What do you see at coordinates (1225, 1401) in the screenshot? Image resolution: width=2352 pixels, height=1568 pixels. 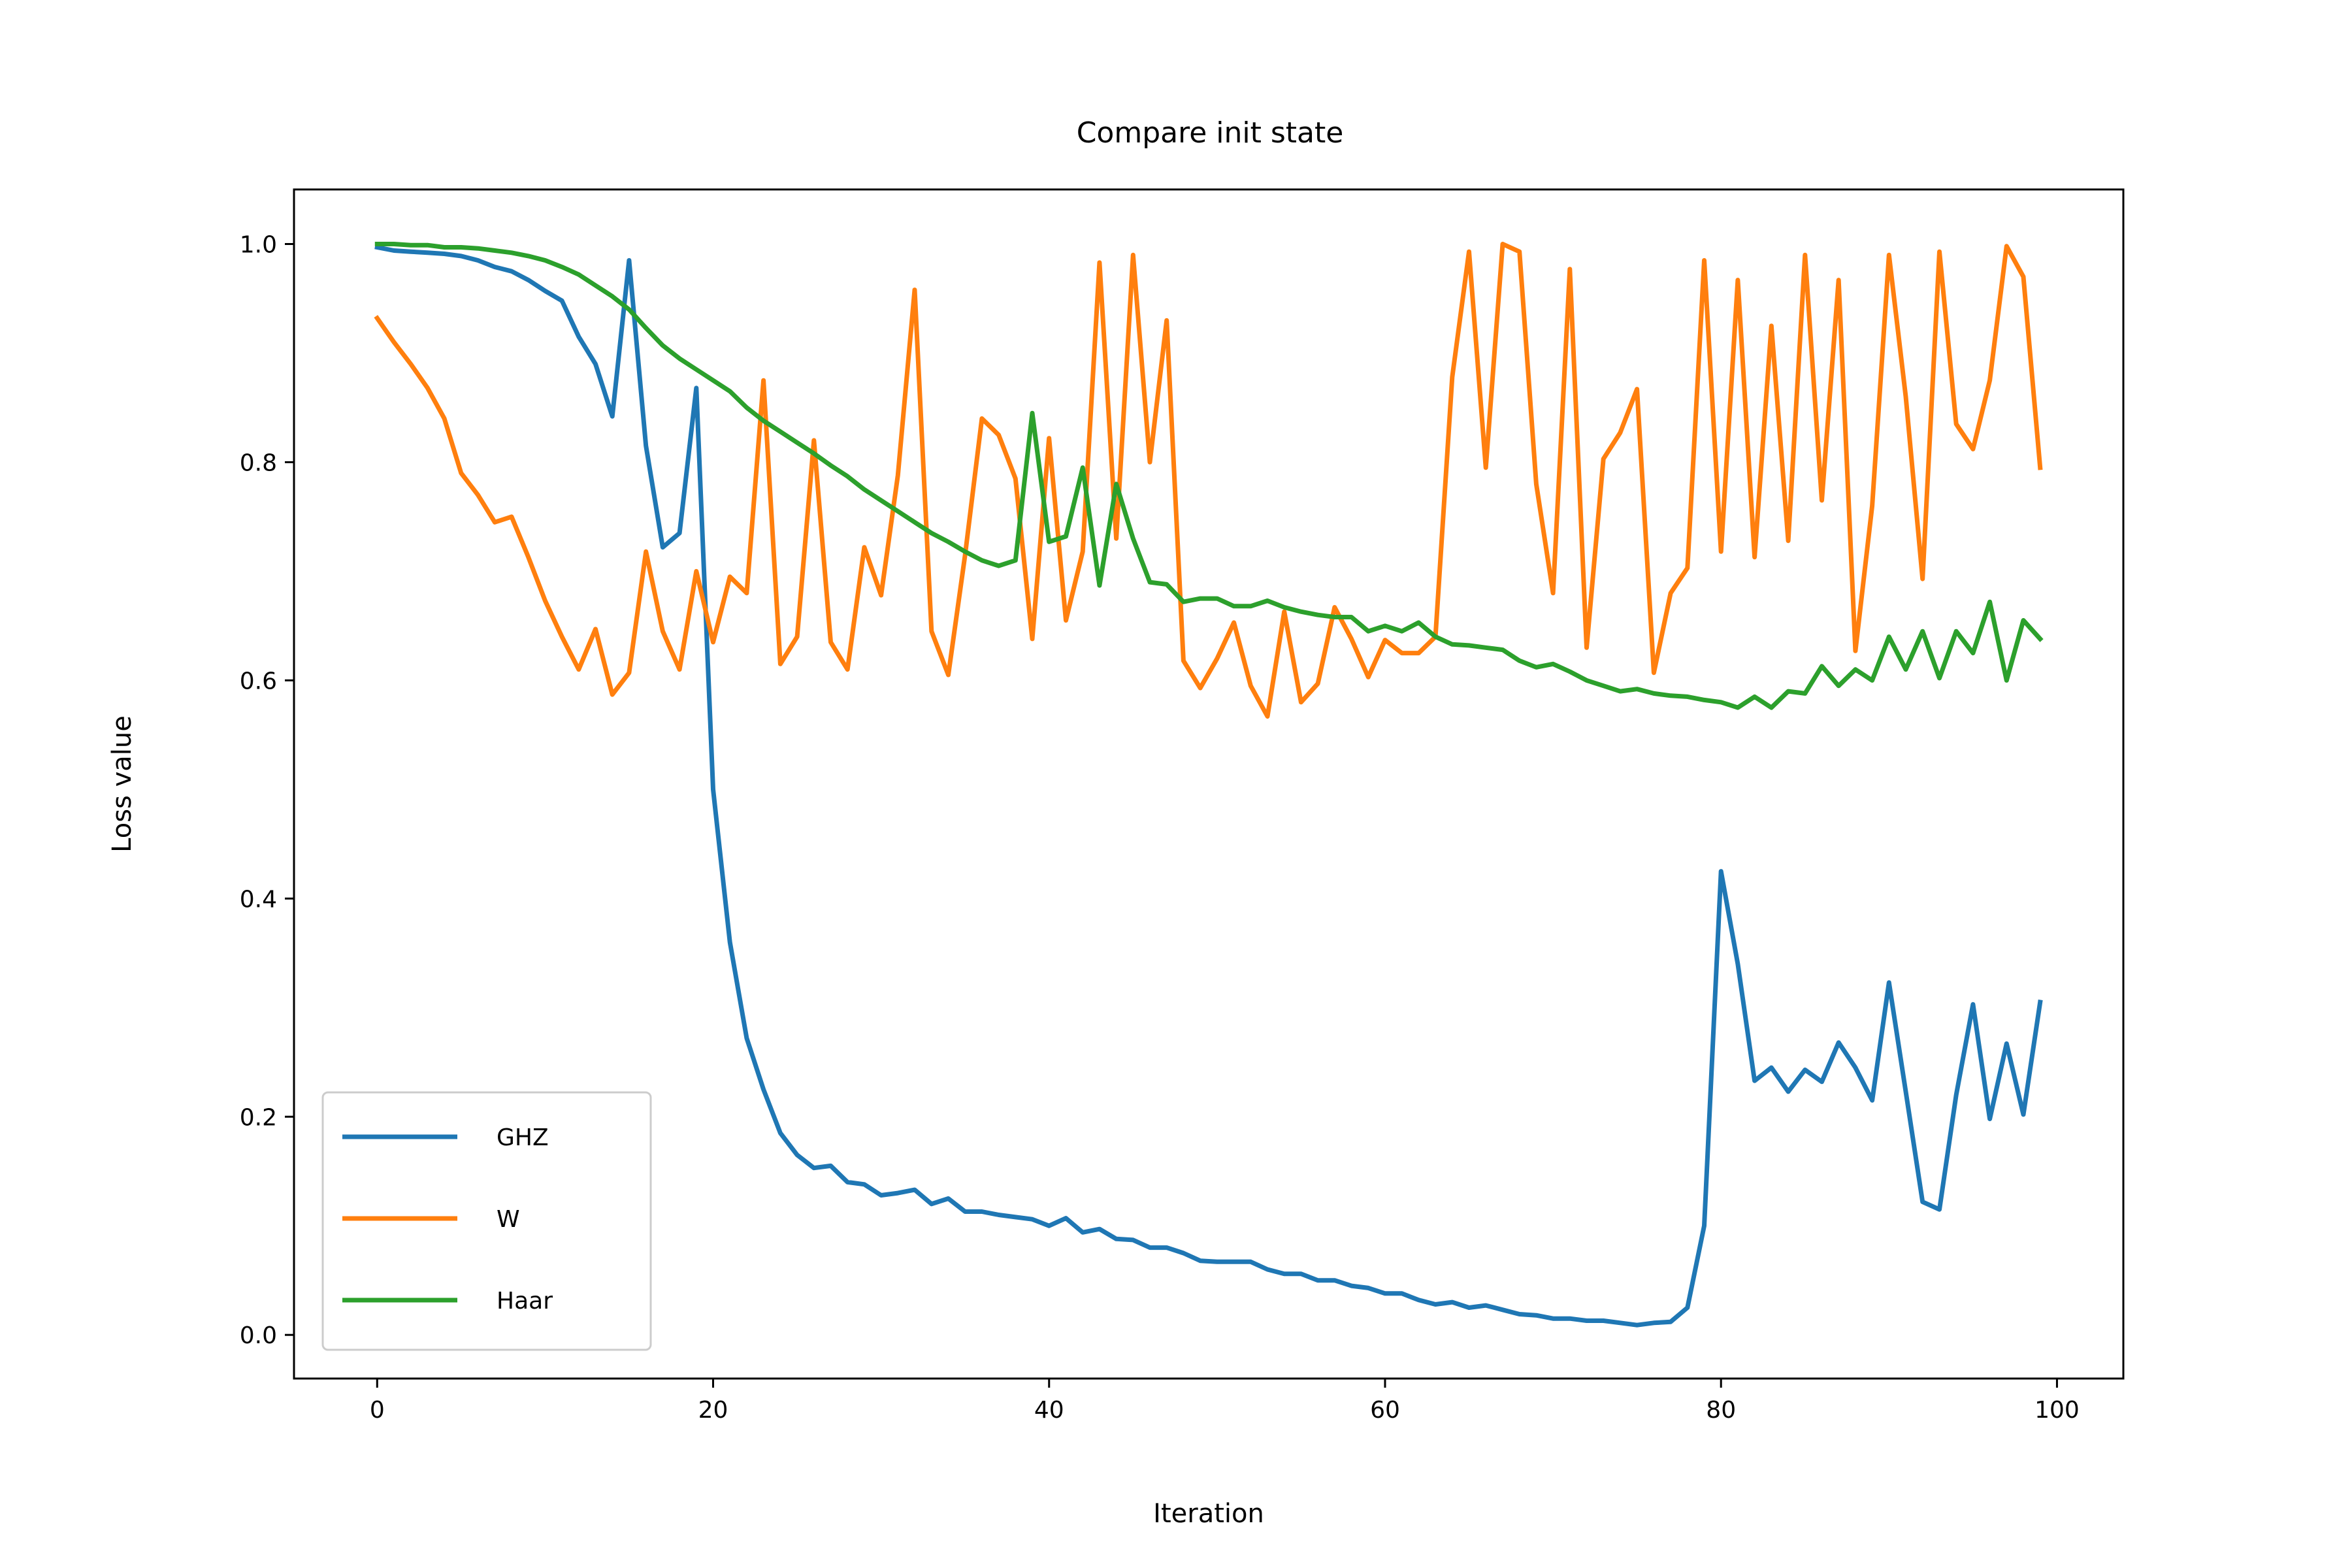 I see `x-axis: 0 20 40 60 80 100` at bounding box center [1225, 1401].